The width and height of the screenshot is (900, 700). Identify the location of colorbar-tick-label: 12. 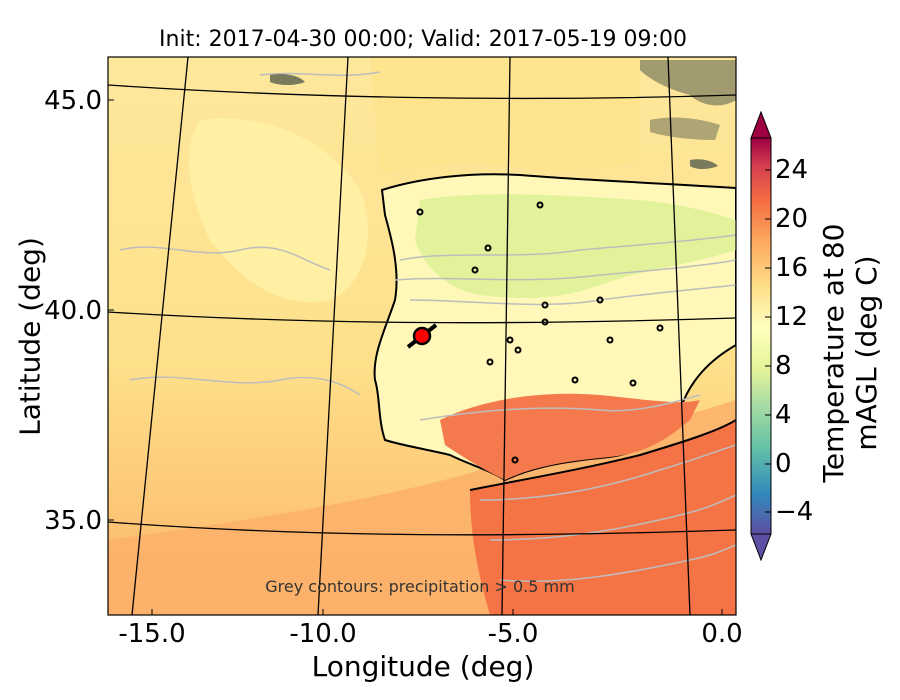
(792, 317).